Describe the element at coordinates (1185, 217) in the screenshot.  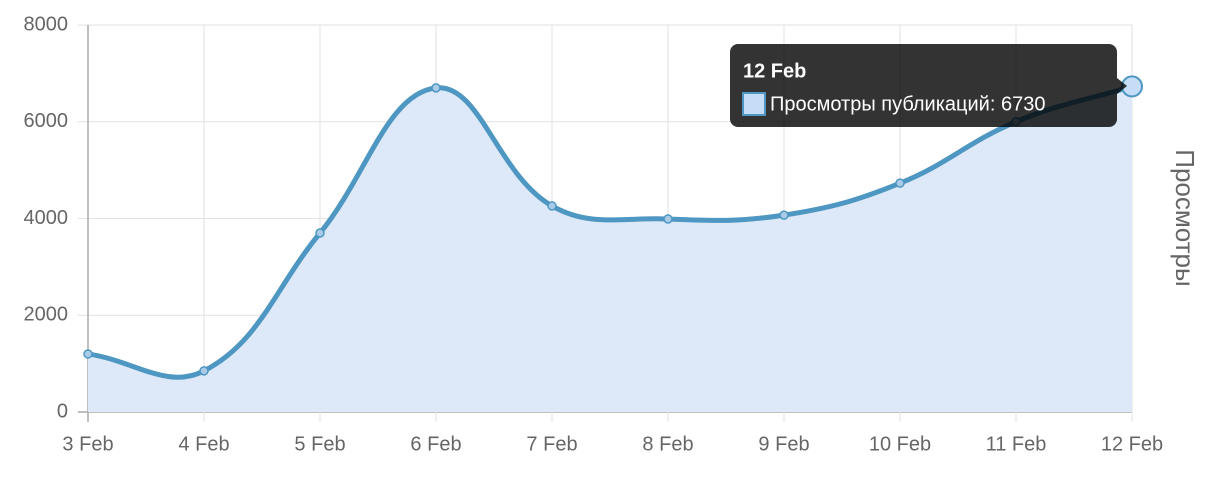
I see `y-axis-label: Просмотры` at that location.